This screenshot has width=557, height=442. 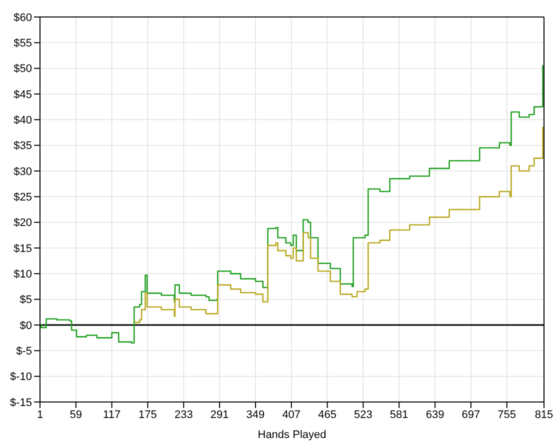 I want to click on x-tick-label: 291, so click(x=219, y=414).